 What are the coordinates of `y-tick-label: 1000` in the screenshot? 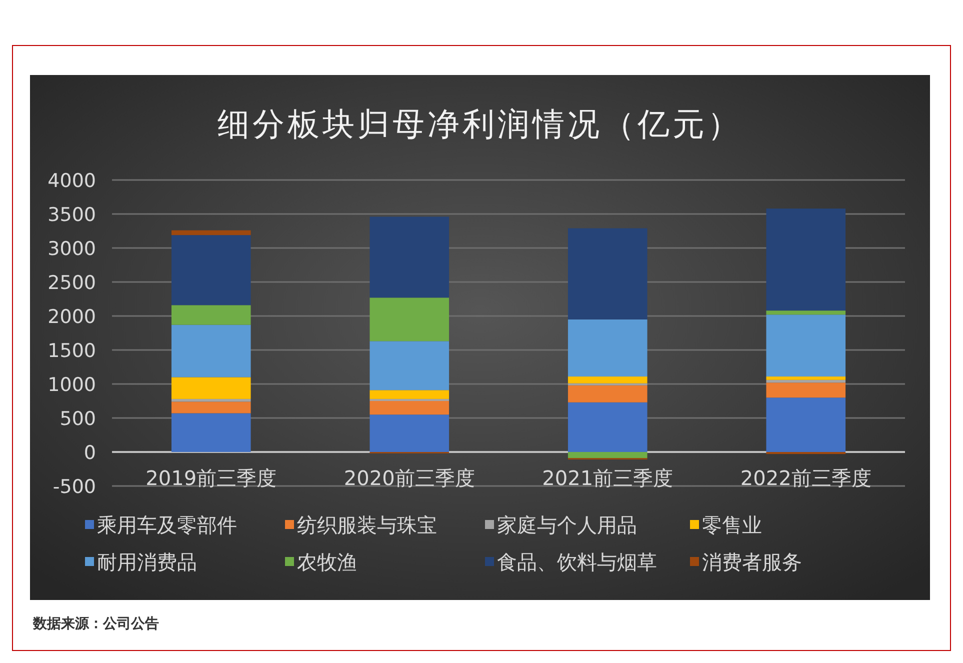 It's located at (72, 385).